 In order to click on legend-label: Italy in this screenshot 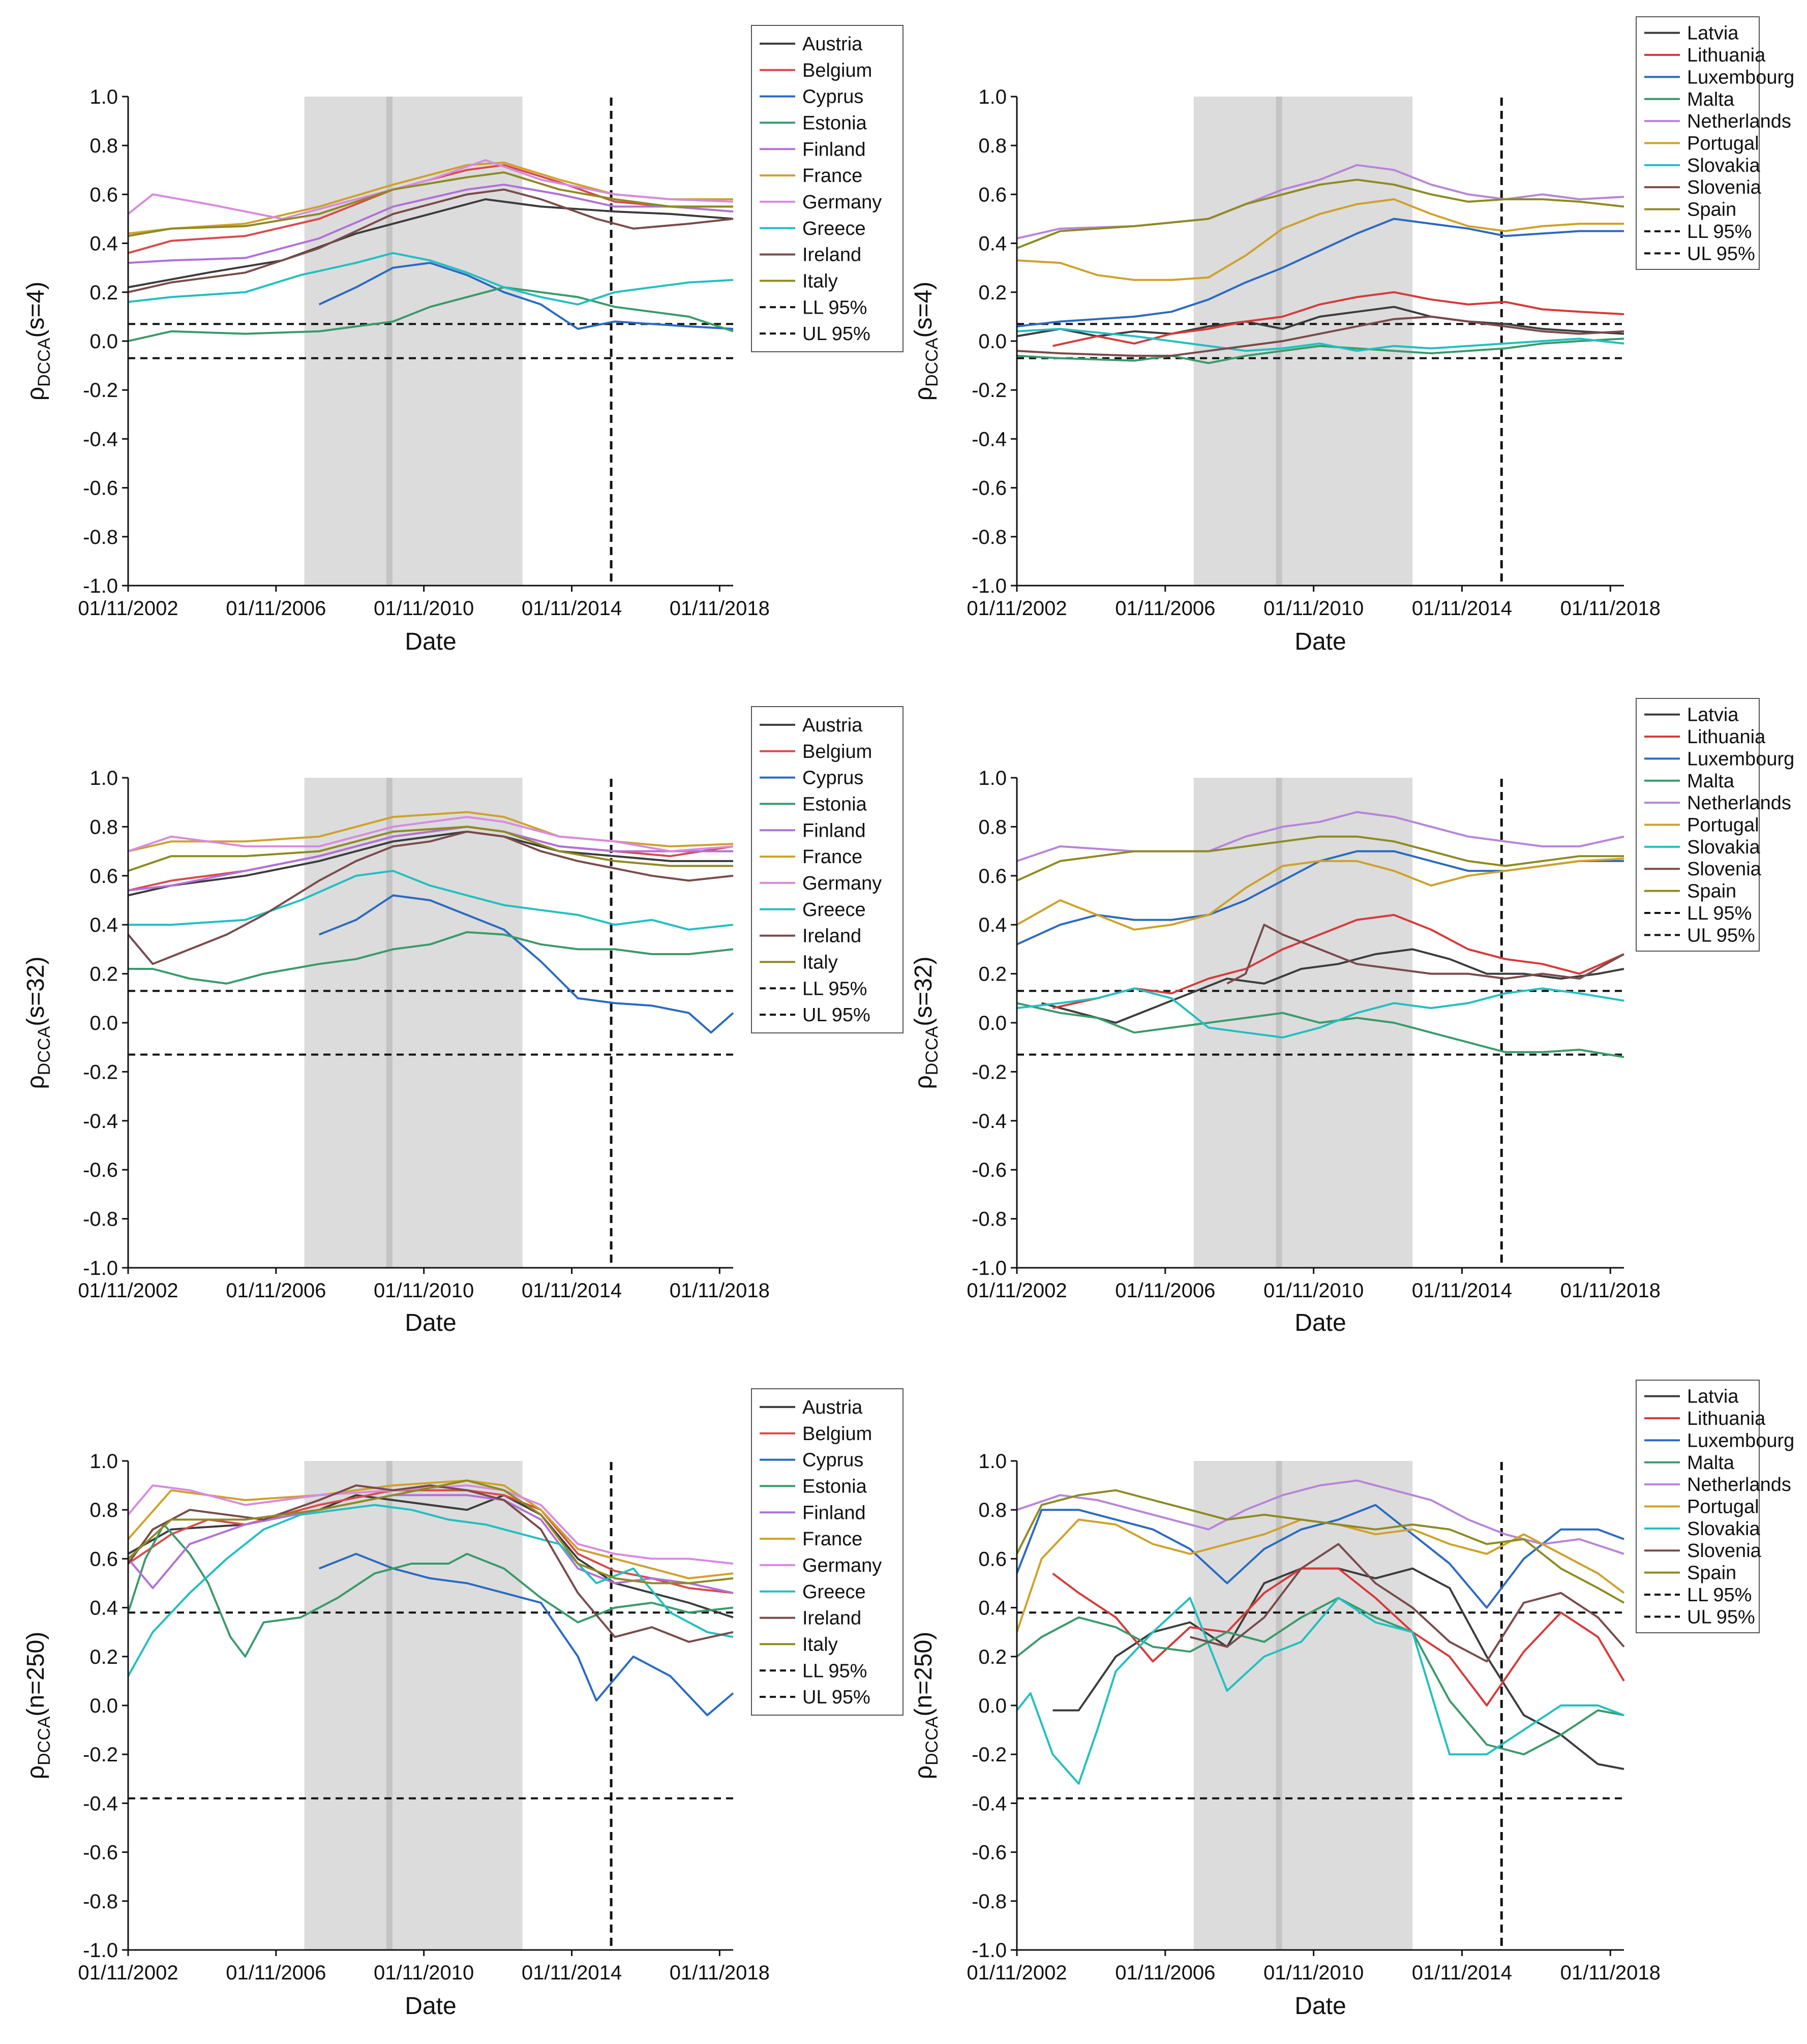, I will do `click(820, 281)`.